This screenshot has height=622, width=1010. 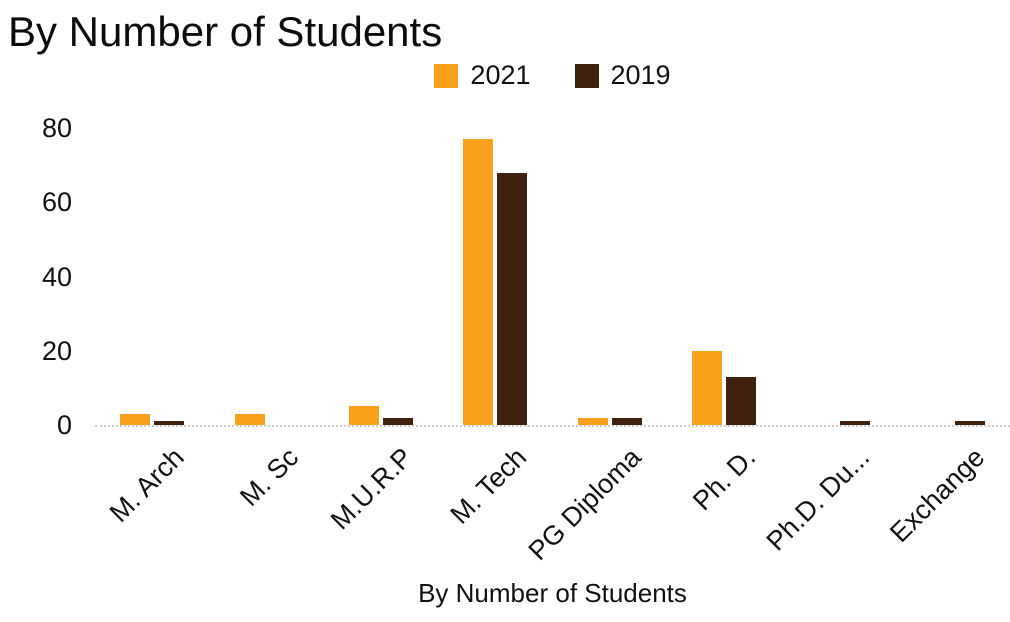 What do you see at coordinates (36, 311) in the screenshot?
I see `y-axis: 0 20 40 60 80` at bounding box center [36, 311].